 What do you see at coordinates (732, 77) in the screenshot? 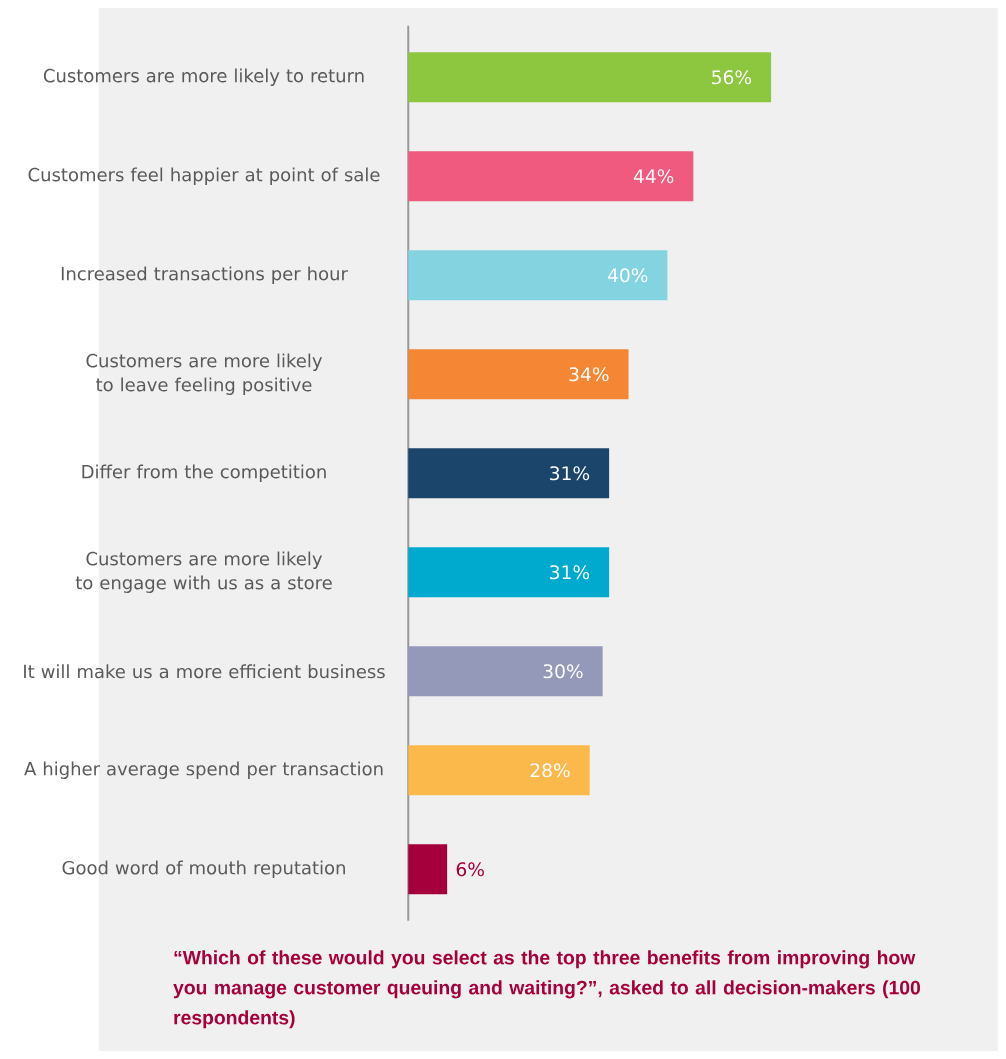
I see `data-label: 56%` at bounding box center [732, 77].